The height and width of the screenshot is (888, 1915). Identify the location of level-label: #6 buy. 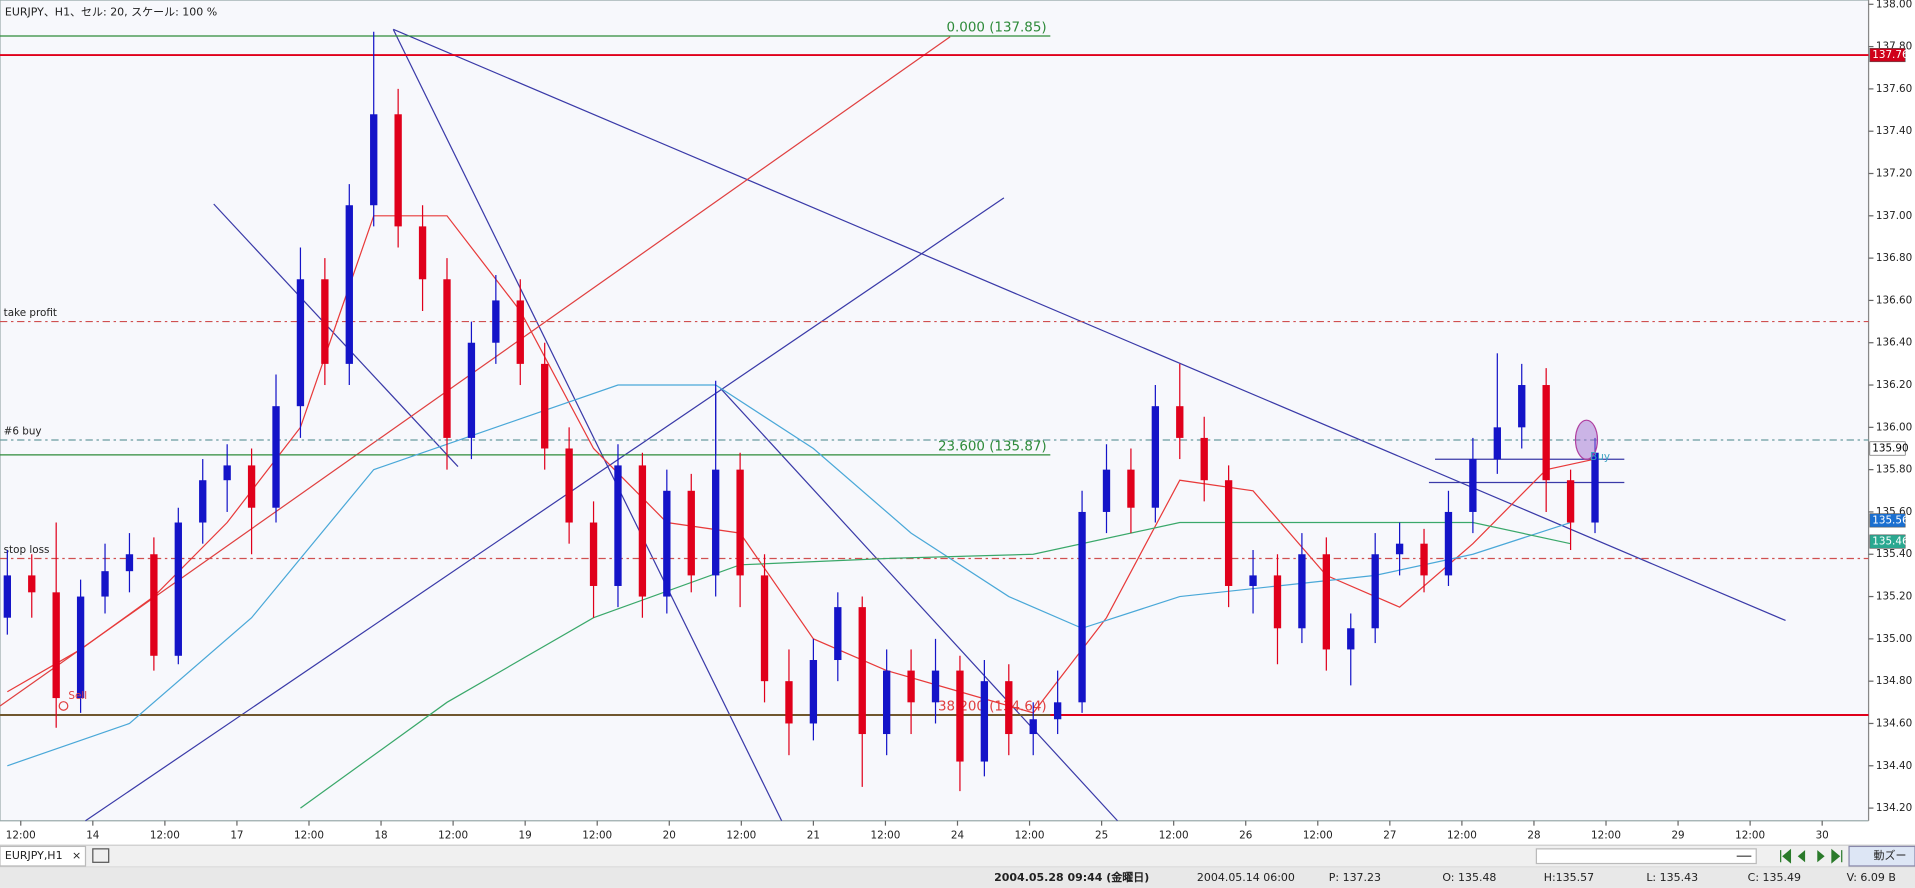
(23, 431).